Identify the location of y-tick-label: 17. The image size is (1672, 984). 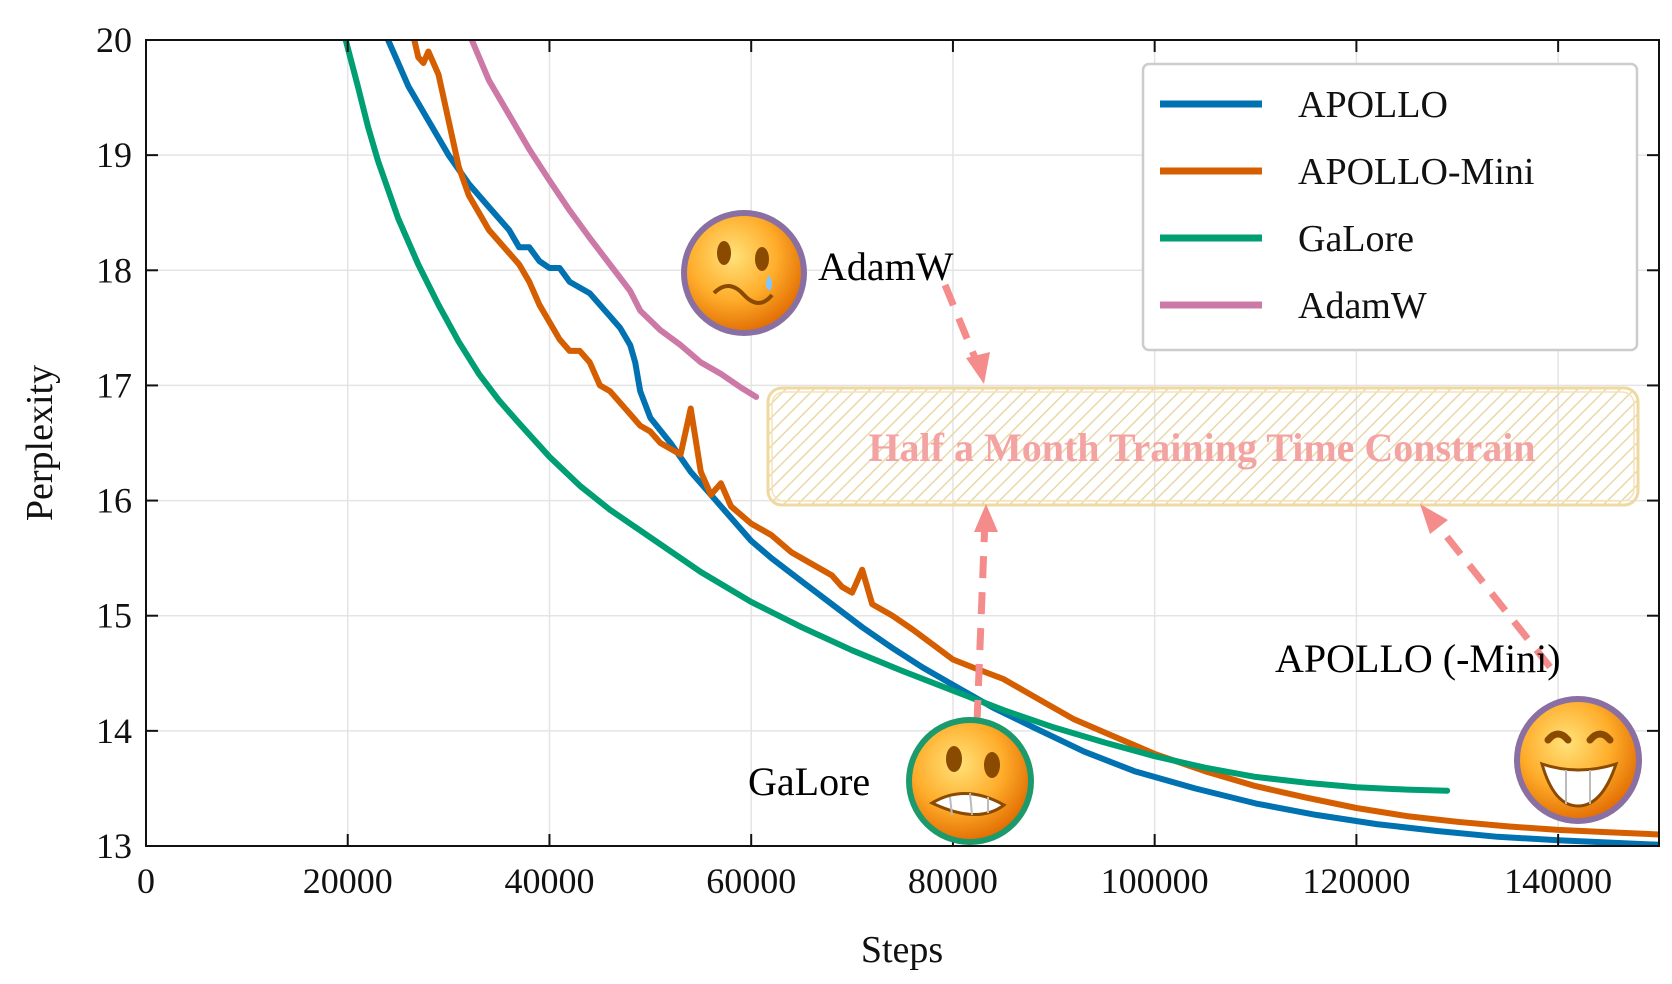
(114, 385).